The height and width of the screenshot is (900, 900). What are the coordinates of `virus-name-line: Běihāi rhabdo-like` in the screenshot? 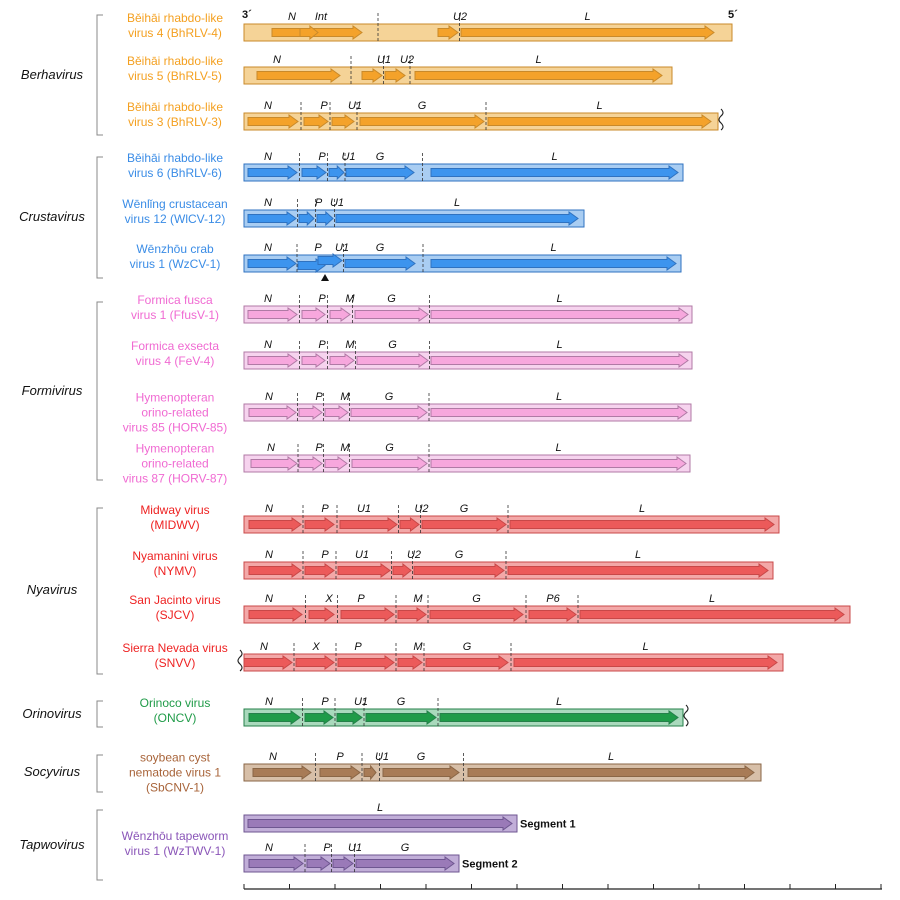 It's located at (175, 61).